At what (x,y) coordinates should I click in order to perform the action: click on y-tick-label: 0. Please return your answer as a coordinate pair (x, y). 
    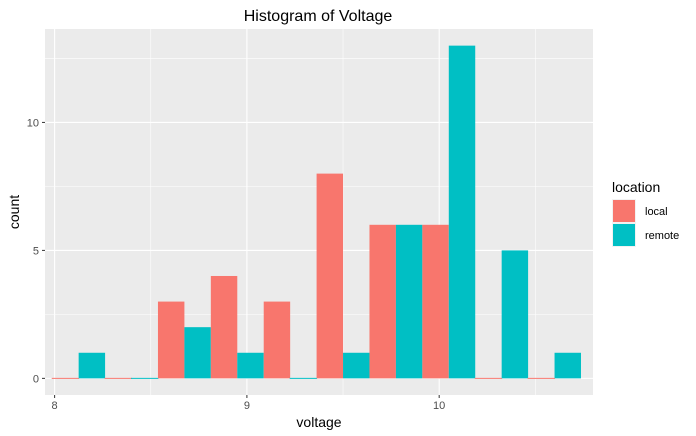
    Looking at the image, I should click on (36, 379).